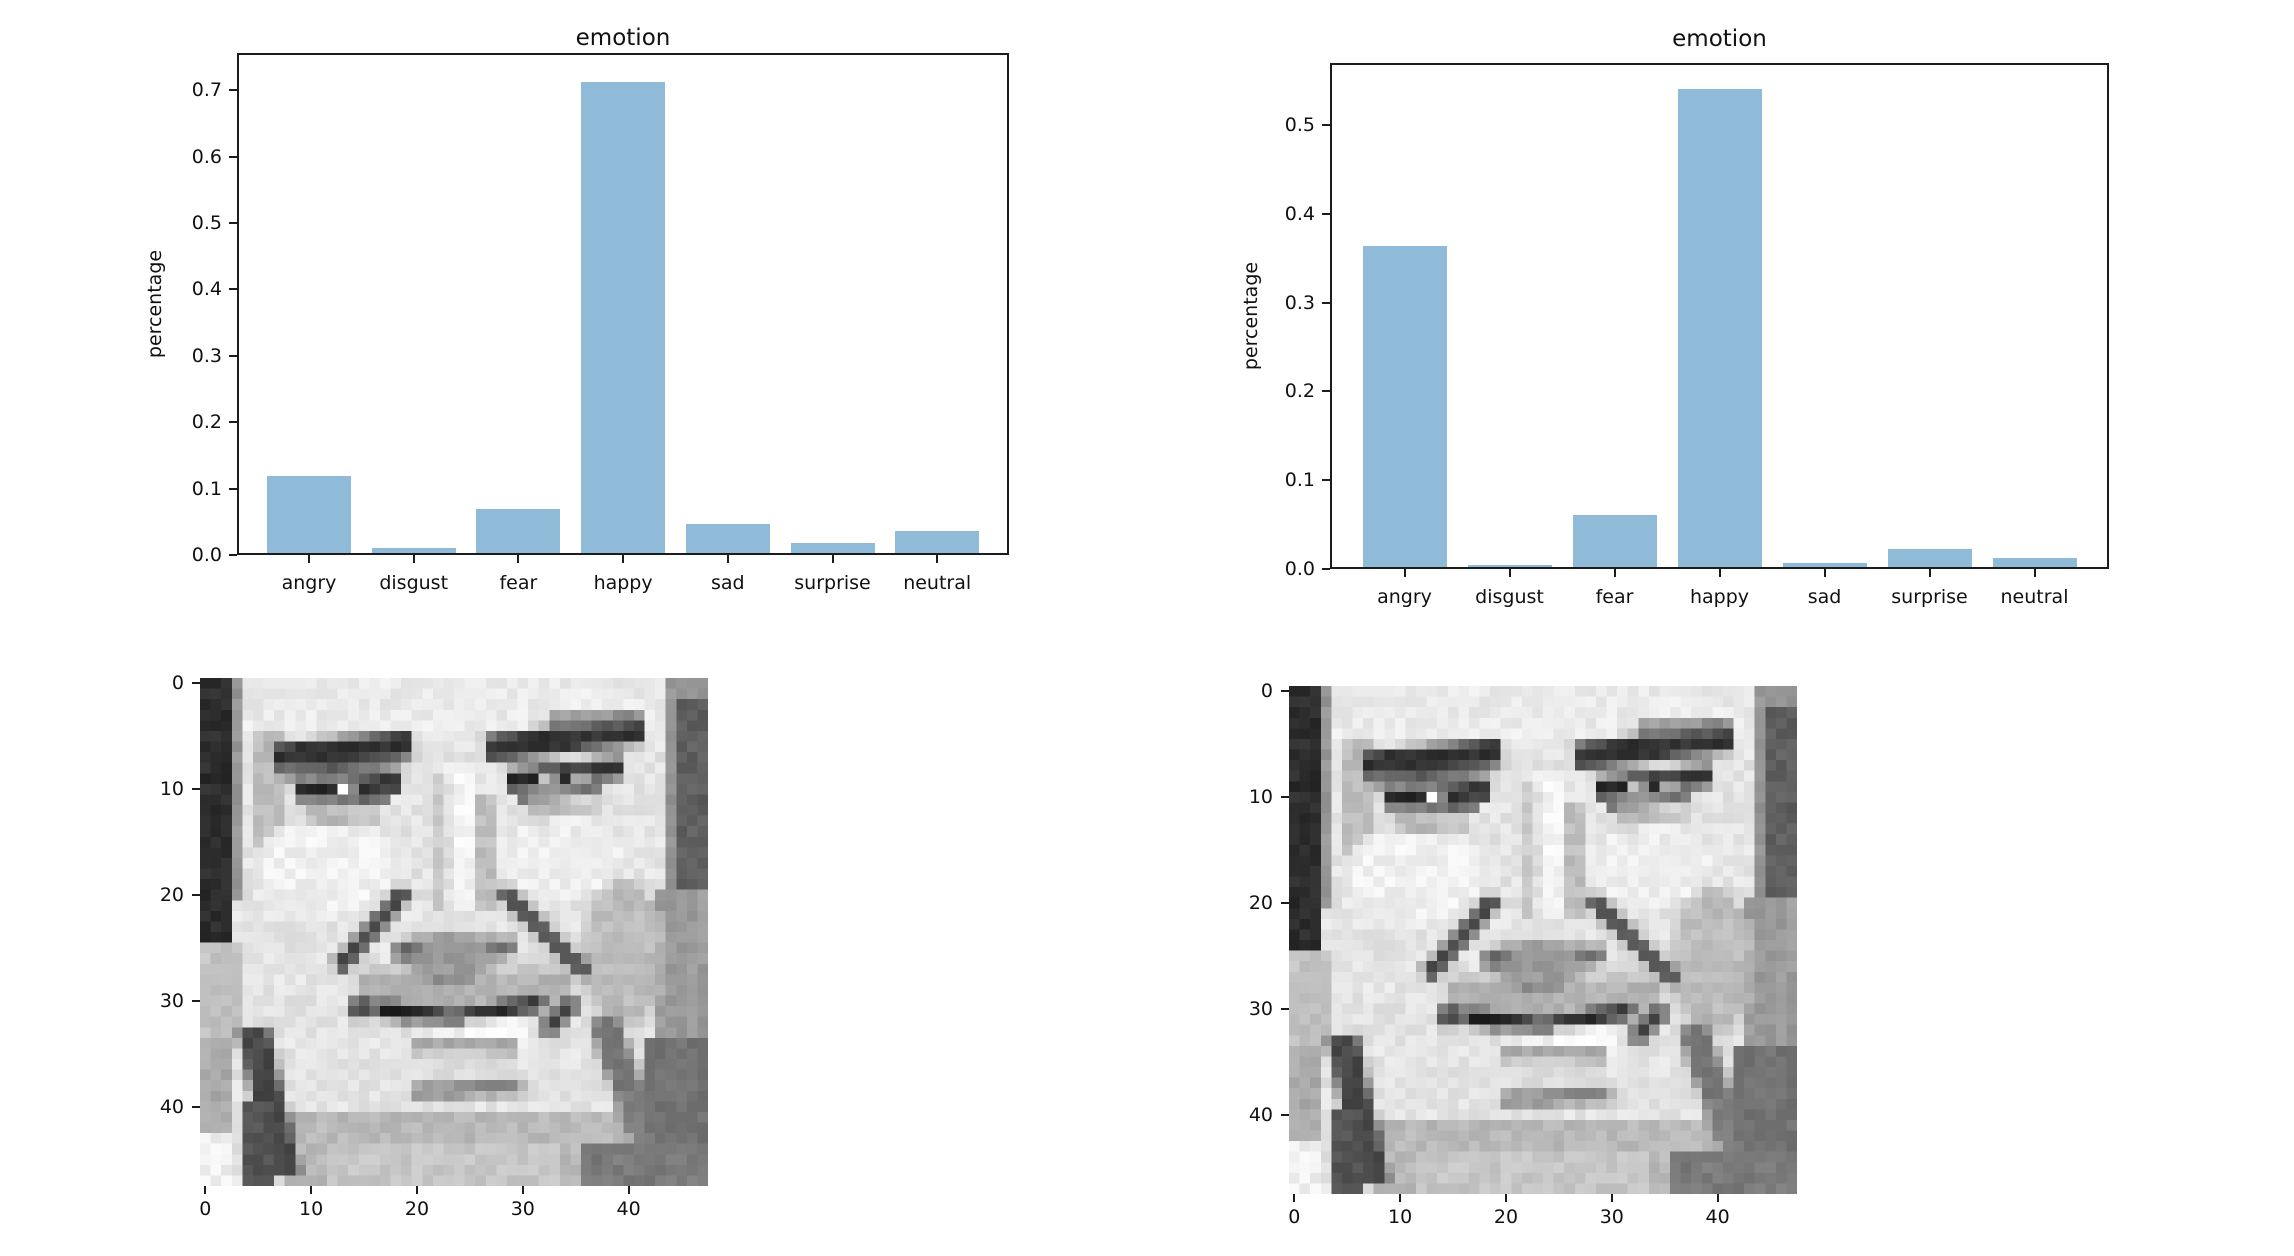  What do you see at coordinates (1509, 566) in the screenshot?
I see `bar-disgust` at bounding box center [1509, 566].